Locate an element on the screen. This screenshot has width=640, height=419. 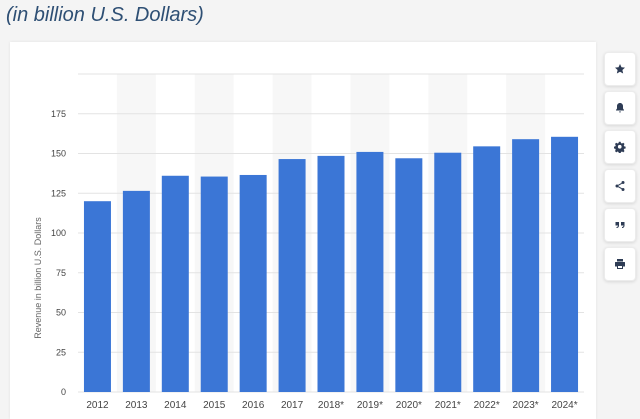
share-button is located at coordinates (620, 186).